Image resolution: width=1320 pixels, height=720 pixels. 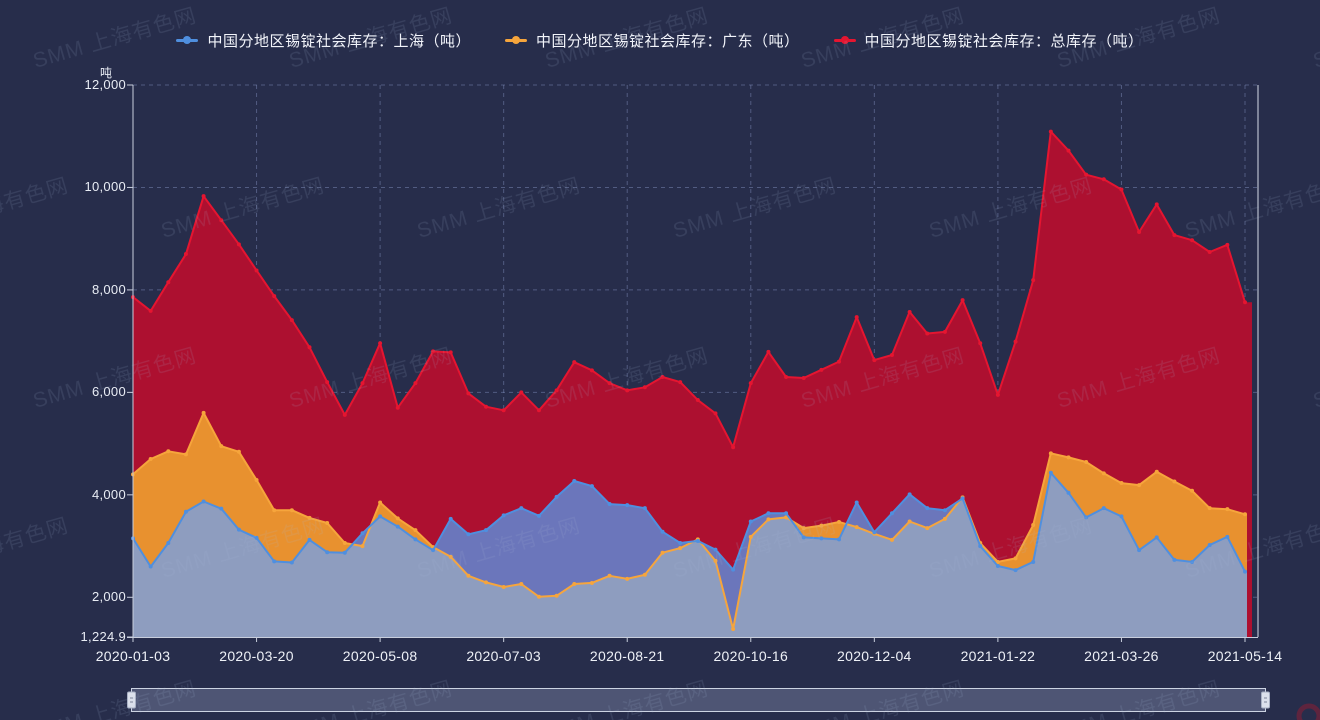 I want to click on line-shanghai, so click(x=689, y=522).